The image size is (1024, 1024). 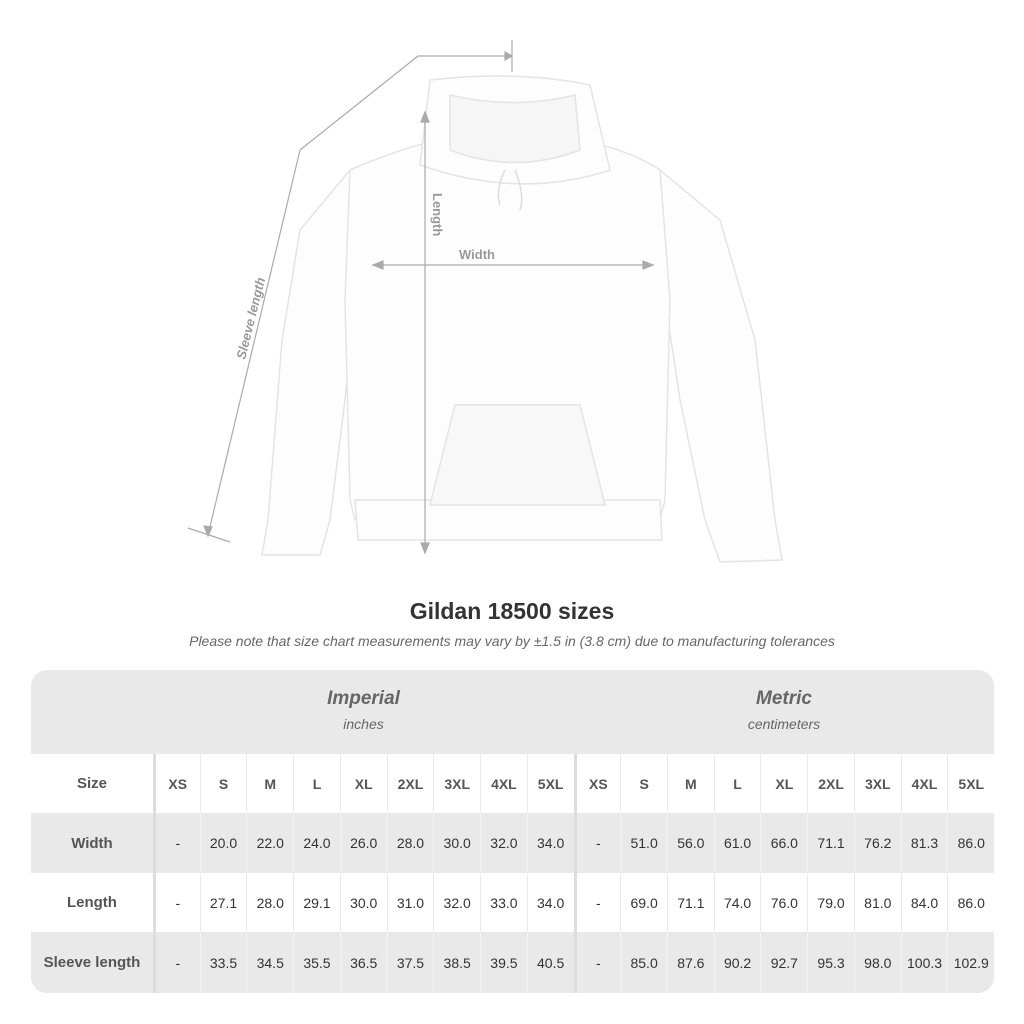 I want to click on table-cell: 102.9, so click(x=970, y=962).